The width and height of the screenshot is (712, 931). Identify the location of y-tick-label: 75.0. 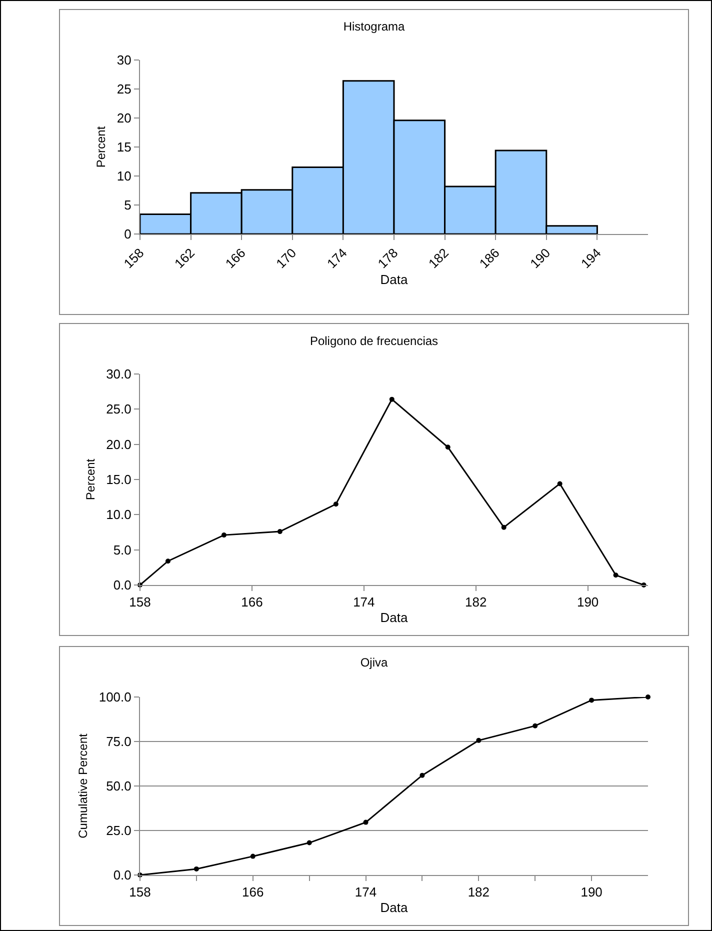
(119, 742).